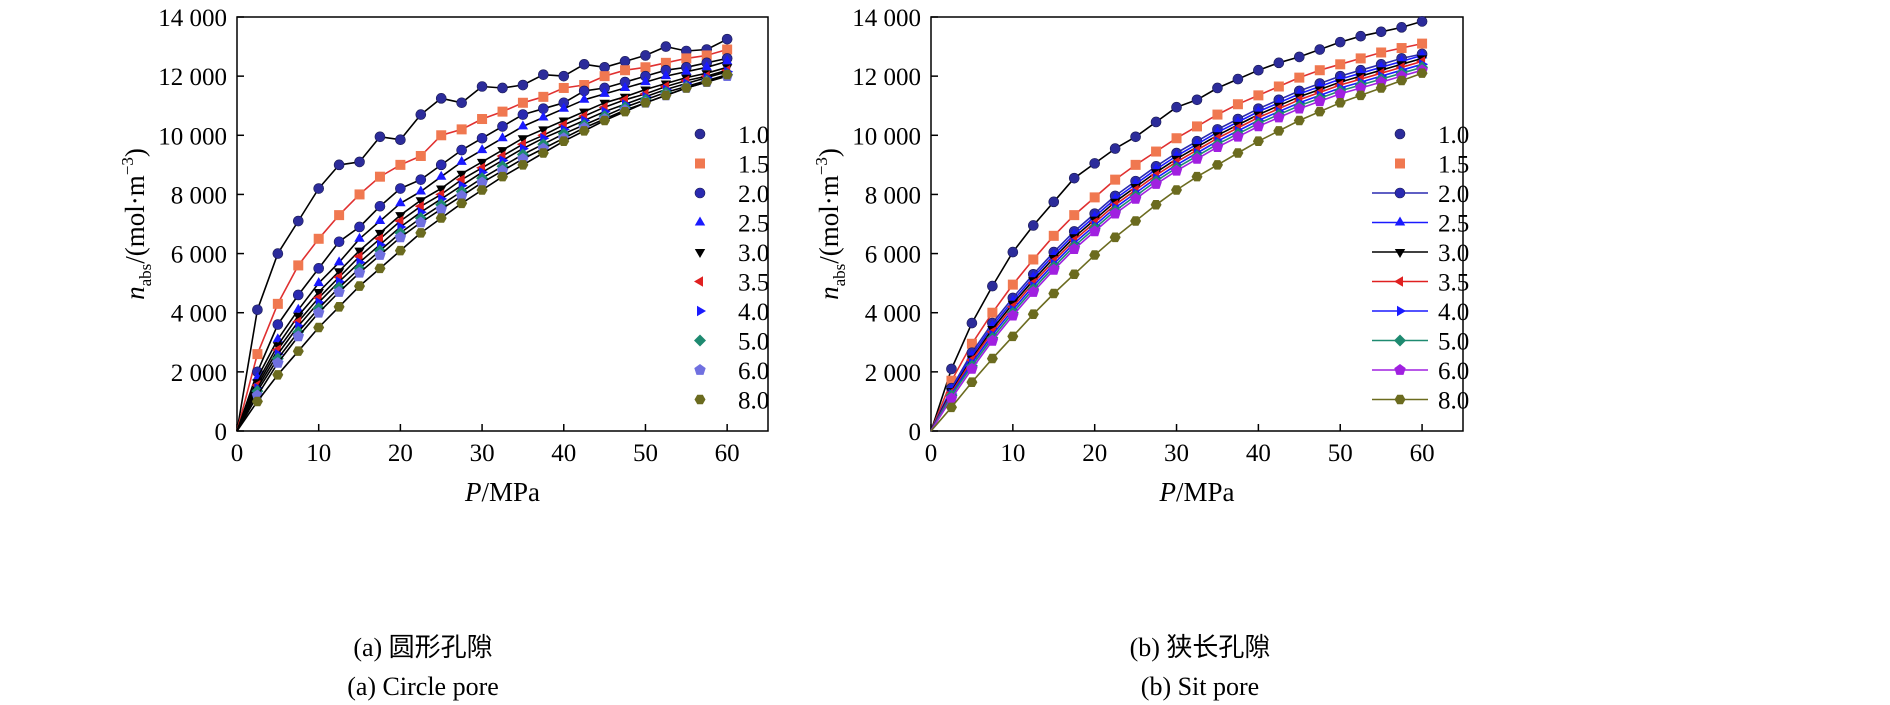 This screenshot has width=1890, height=705. I want to click on series-1.5, so click(484, 238).